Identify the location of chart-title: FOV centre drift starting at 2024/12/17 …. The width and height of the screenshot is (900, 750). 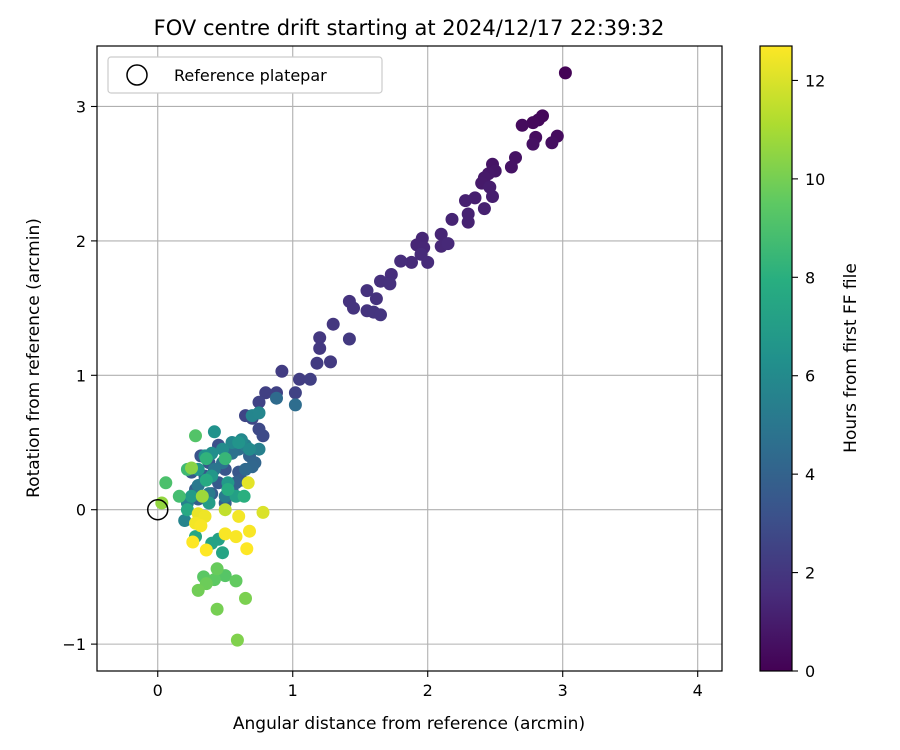
(409, 28).